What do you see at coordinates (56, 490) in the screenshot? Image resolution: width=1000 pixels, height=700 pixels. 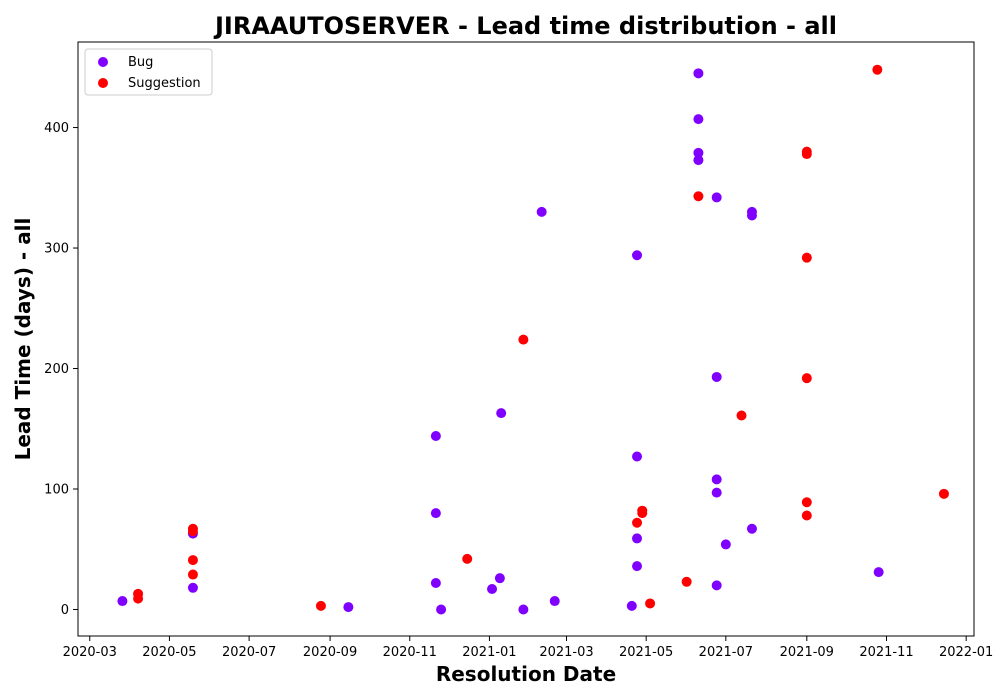 I see `y-tick-label: 100` at bounding box center [56, 490].